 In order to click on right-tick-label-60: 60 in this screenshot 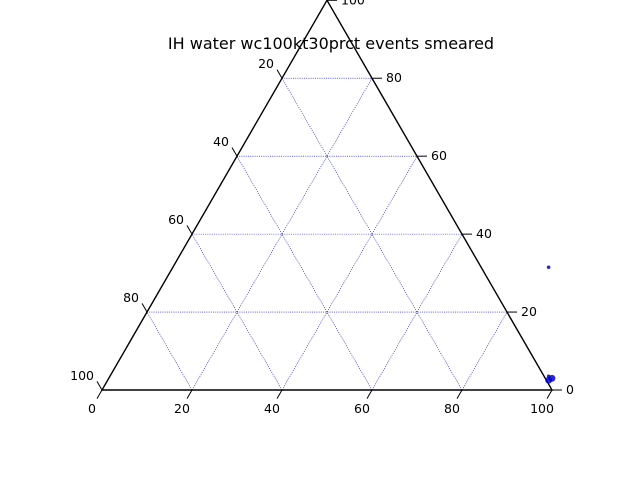, I will do `click(439, 155)`.